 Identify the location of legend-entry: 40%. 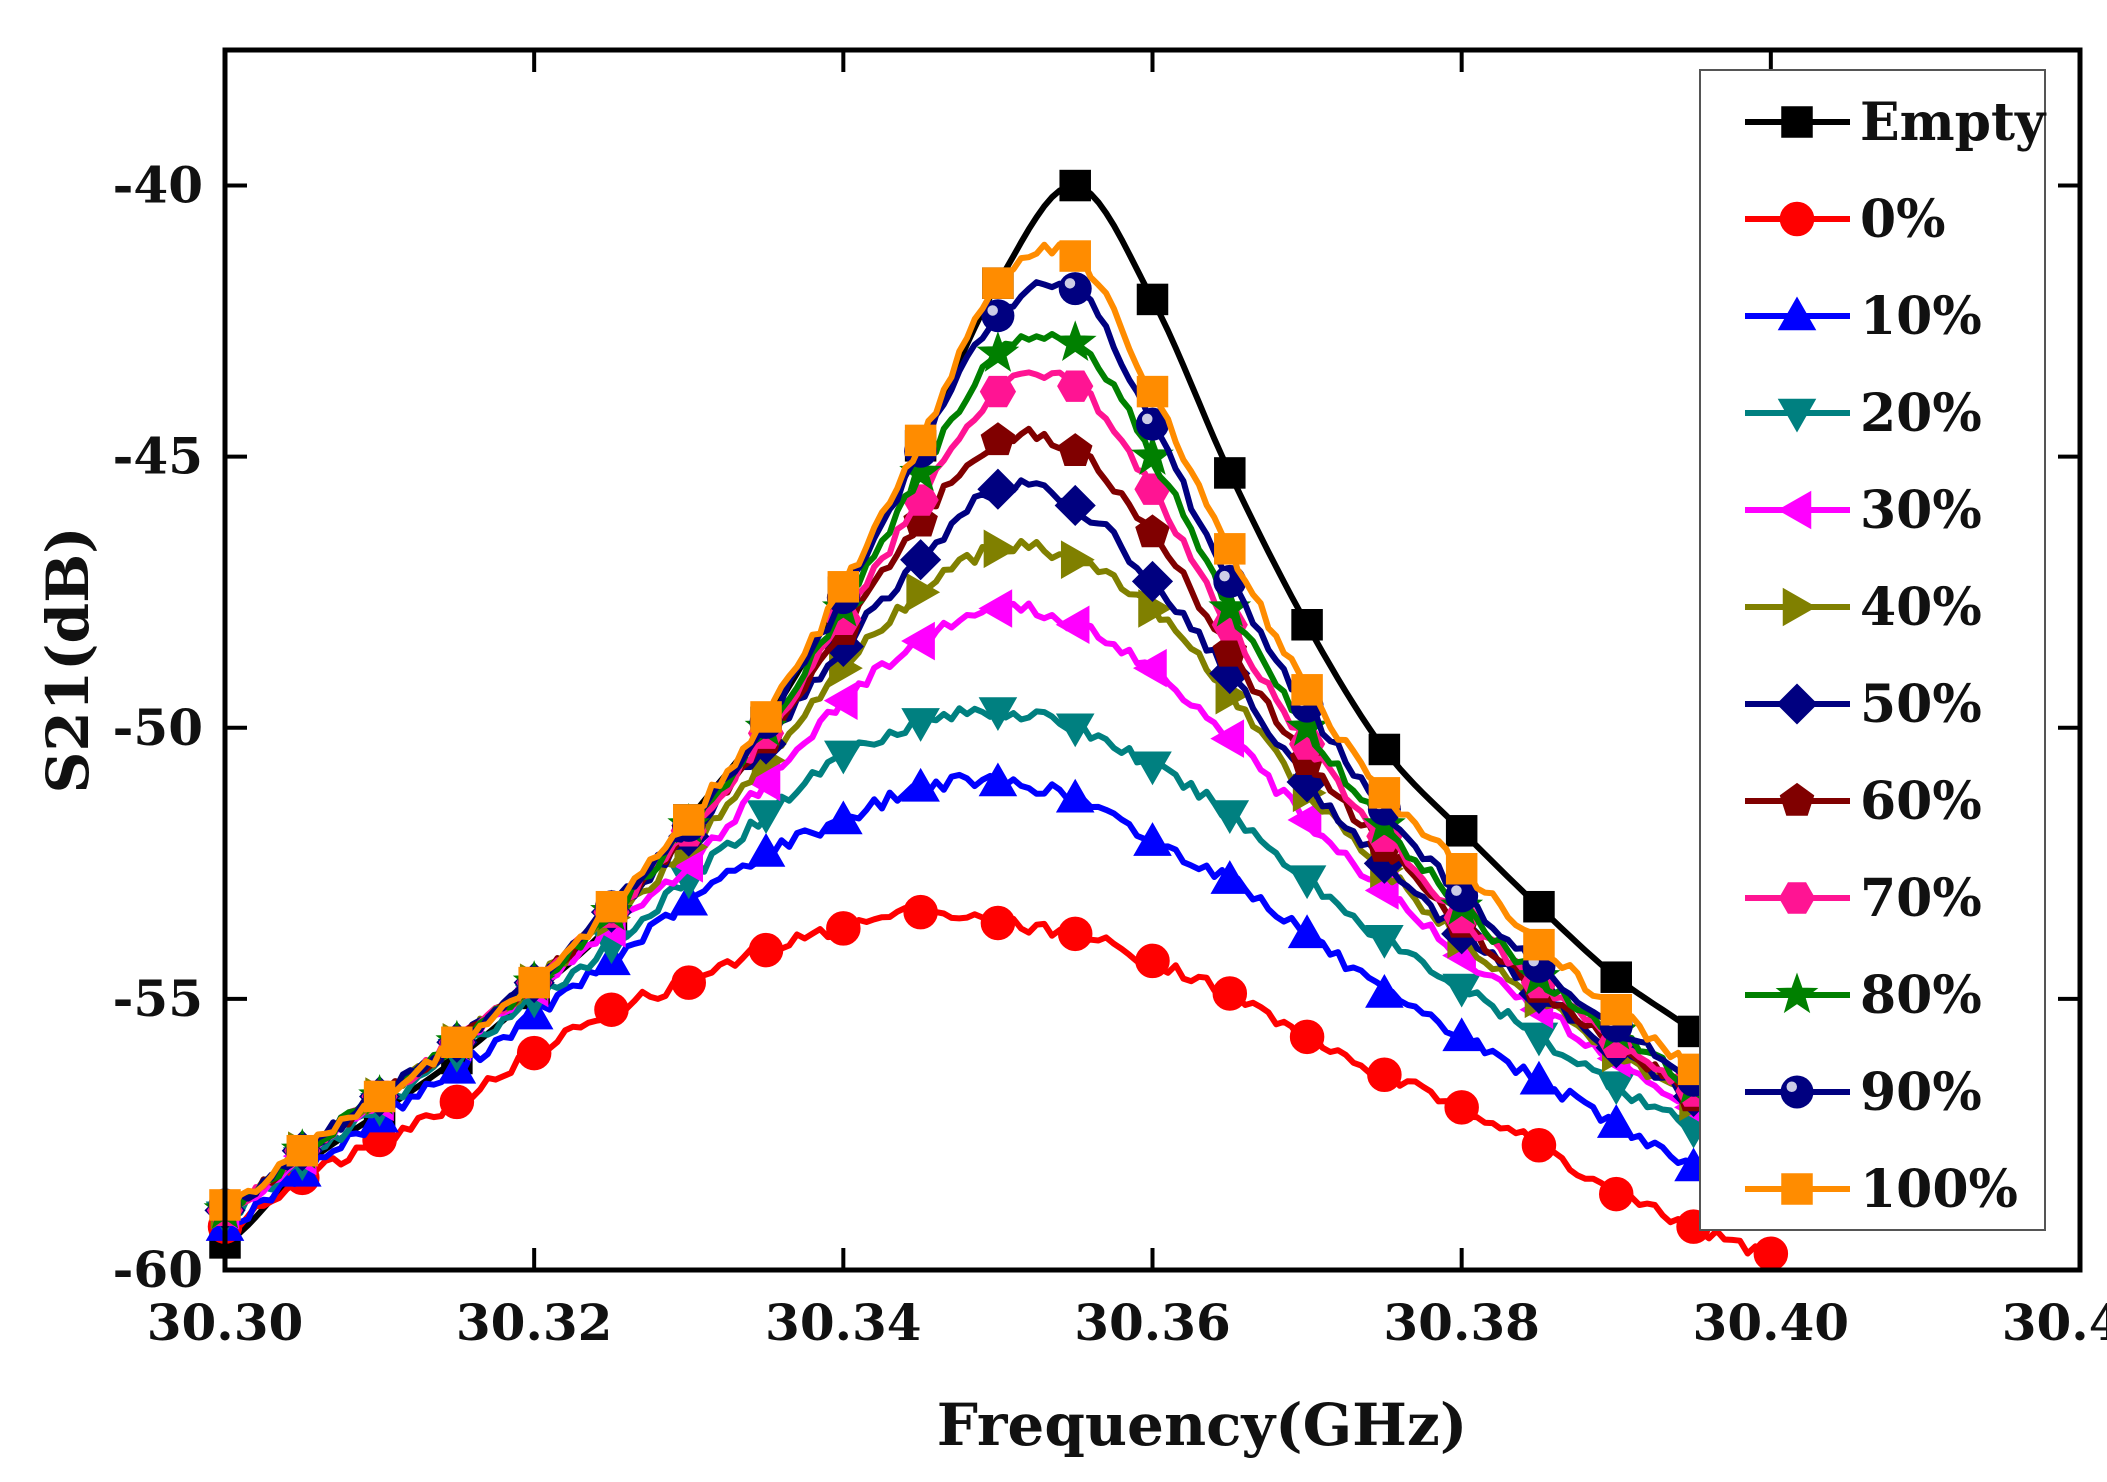
(1863, 607).